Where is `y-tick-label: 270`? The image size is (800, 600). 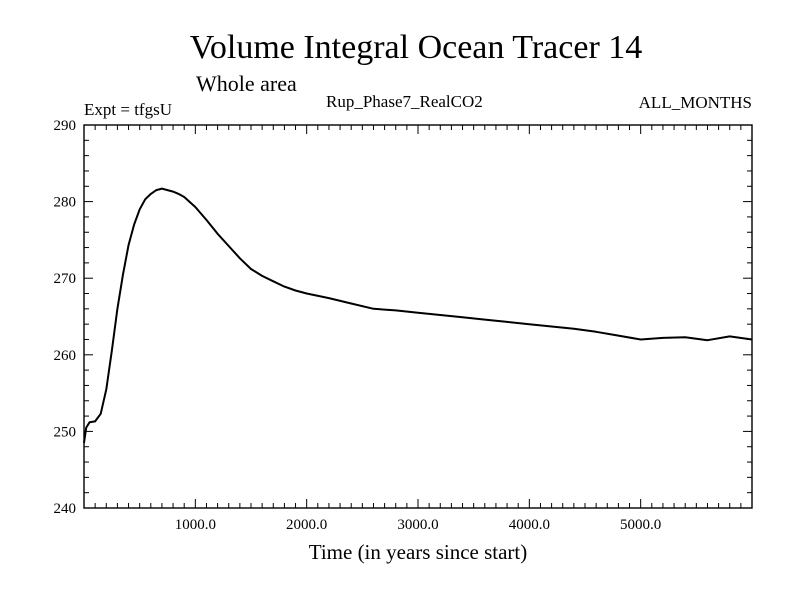
y-tick-label: 270 is located at coordinates (65, 279).